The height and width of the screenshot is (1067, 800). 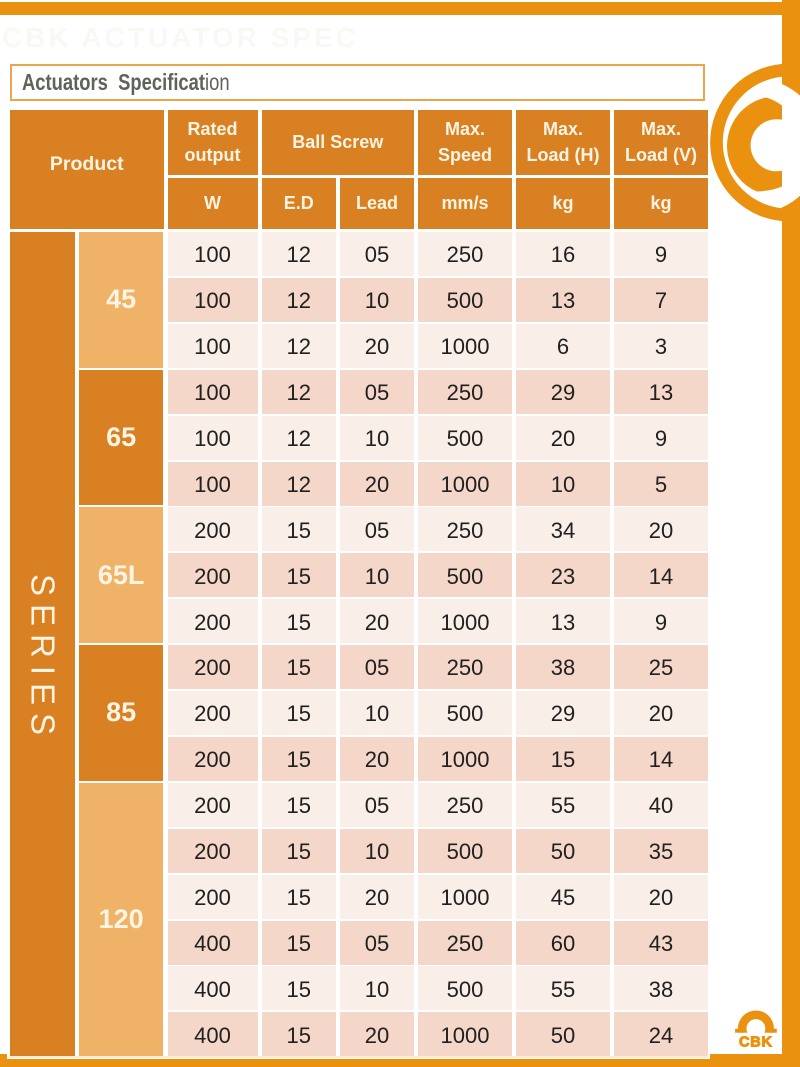 I want to click on svg-text: CBK, so click(x=756, y=1043).